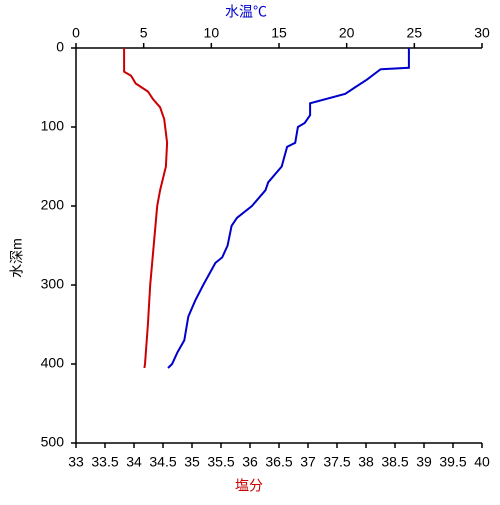  What do you see at coordinates (279, 33) in the screenshot?
I see `x2-tick-label: 15` at bounding box center [279, 33].